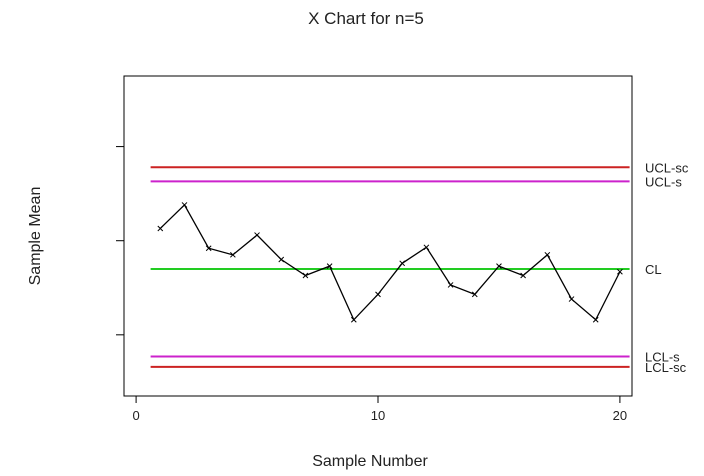  What do you see at coordinates (667, 167) in the screenshot?
I see `control-limit-label: UCL-sc` at bounding box center [667, 167].